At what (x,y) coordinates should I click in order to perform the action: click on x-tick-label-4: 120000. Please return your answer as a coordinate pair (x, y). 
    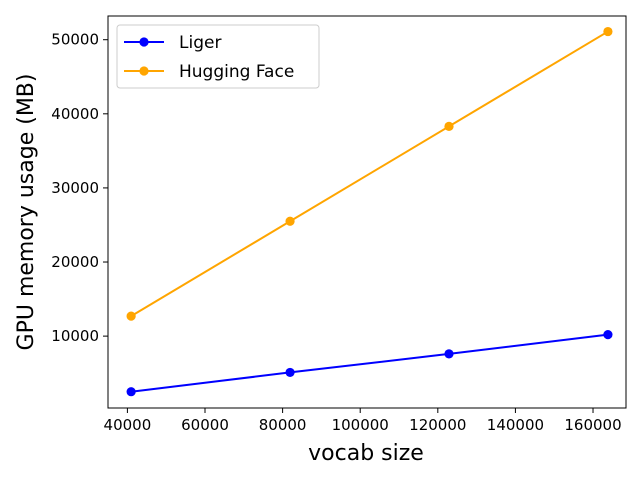
    Looking at the image, I should click on (437, 425).